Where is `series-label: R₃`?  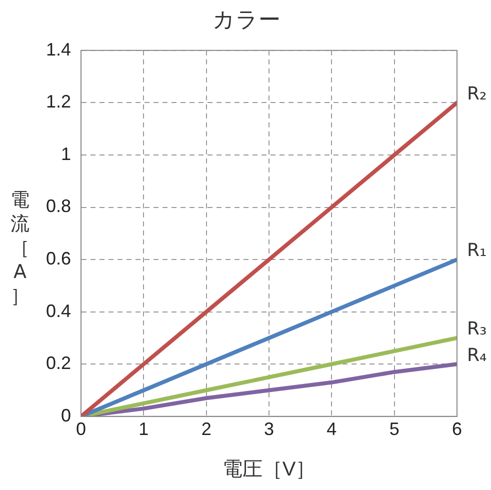
series-label: R₃ is located at coordinates (477, 329).